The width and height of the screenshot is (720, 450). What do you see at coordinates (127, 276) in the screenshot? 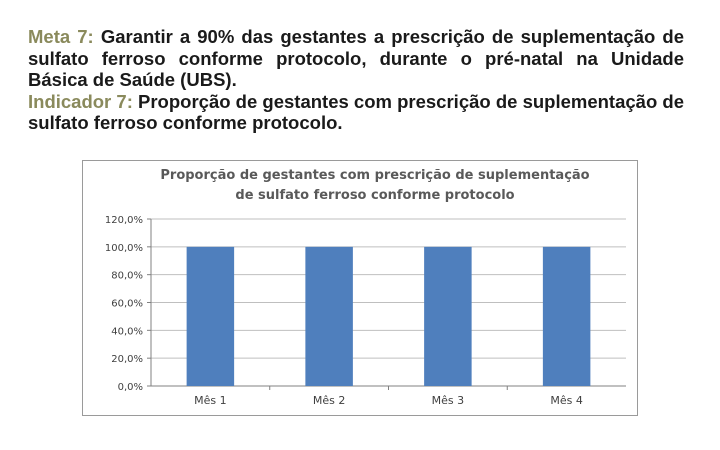
I see `y-tick-label-4: 80,0%` at bounding box center [127, 276].